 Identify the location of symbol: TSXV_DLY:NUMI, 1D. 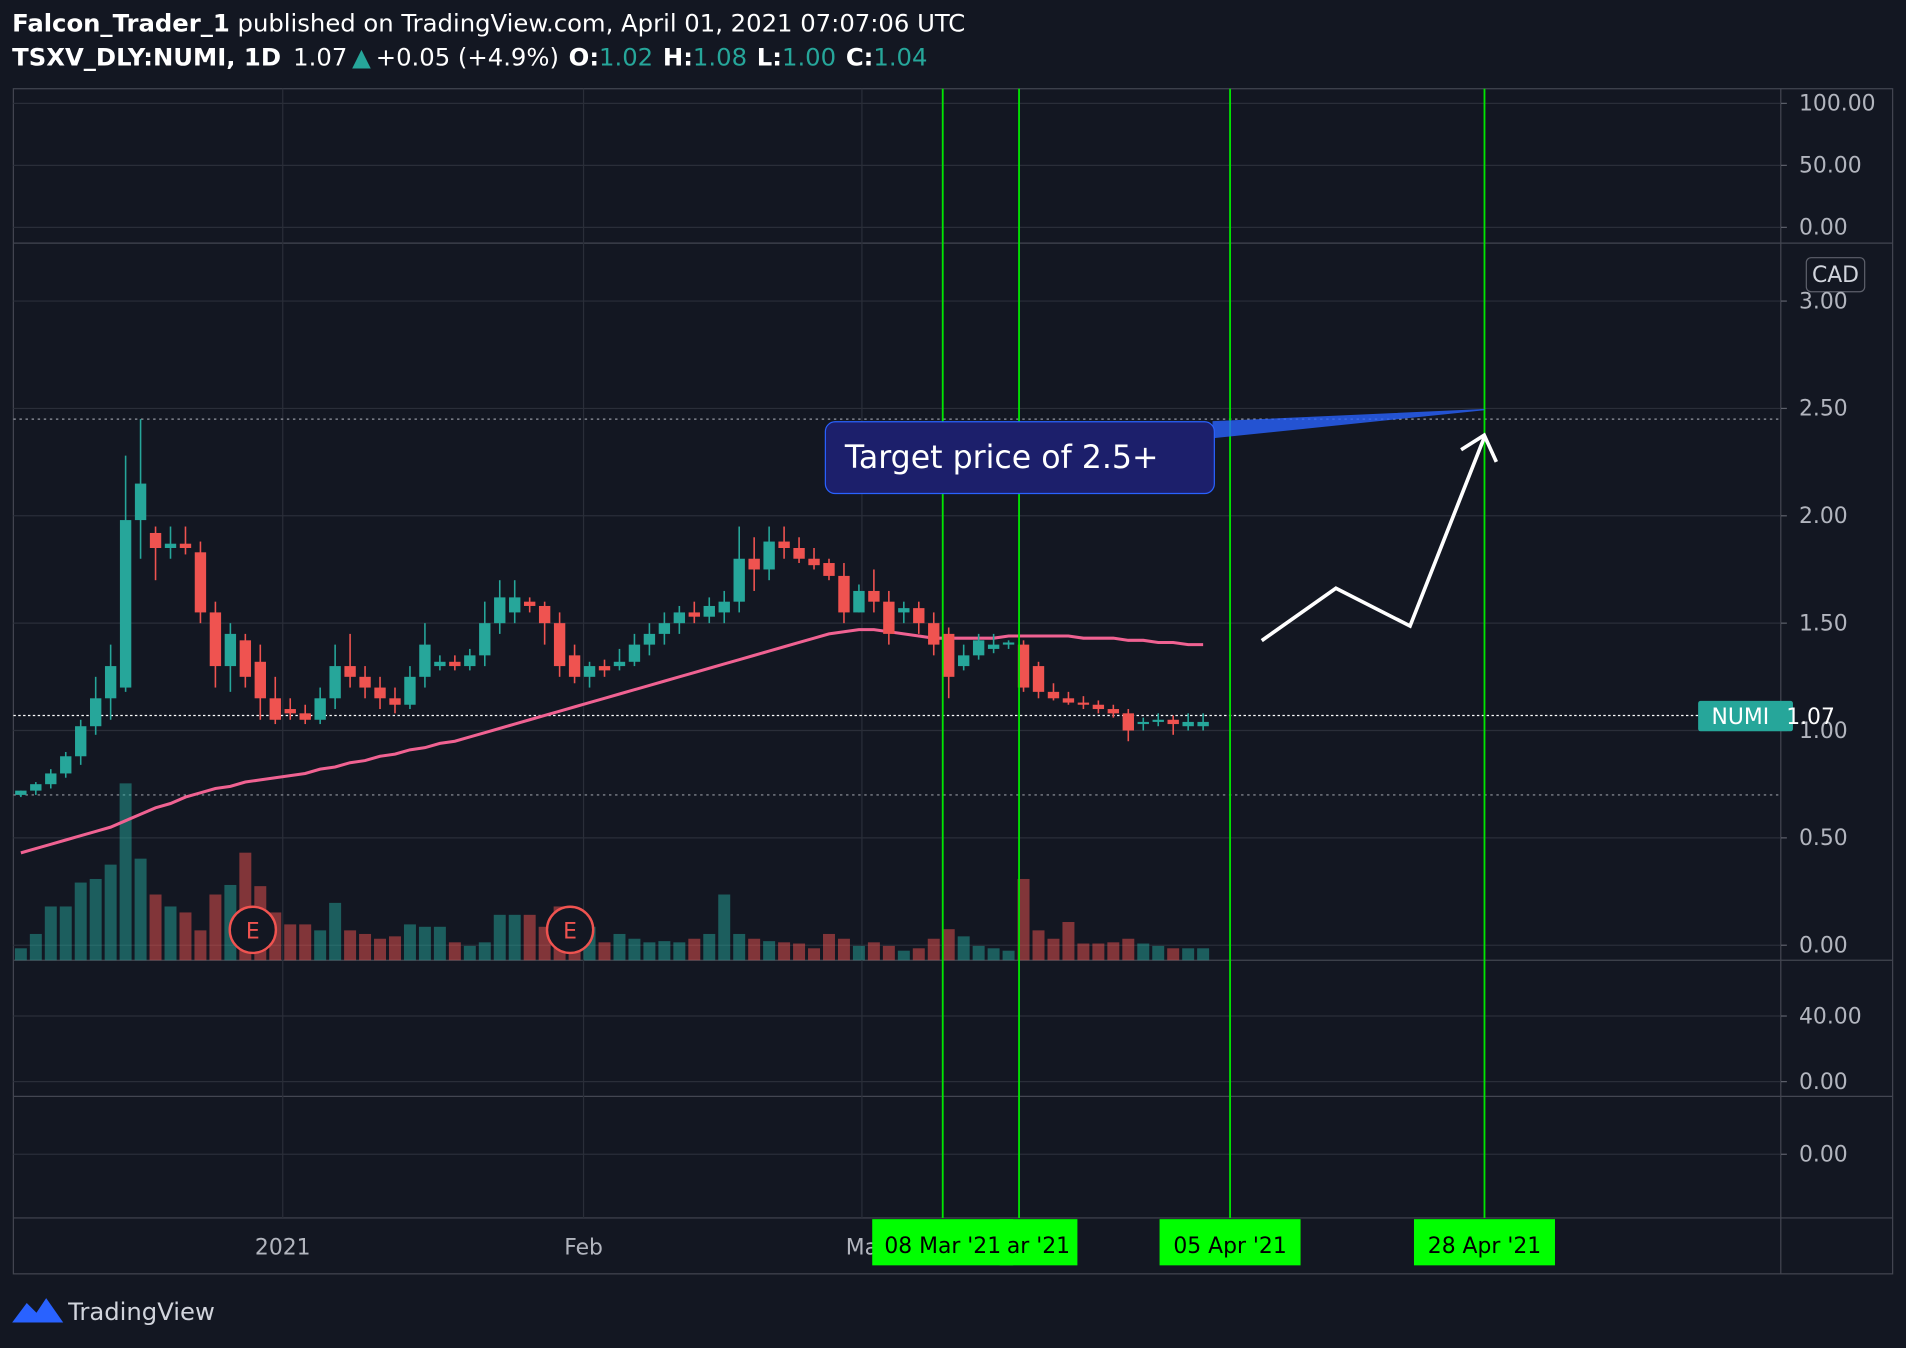
(146, 57).